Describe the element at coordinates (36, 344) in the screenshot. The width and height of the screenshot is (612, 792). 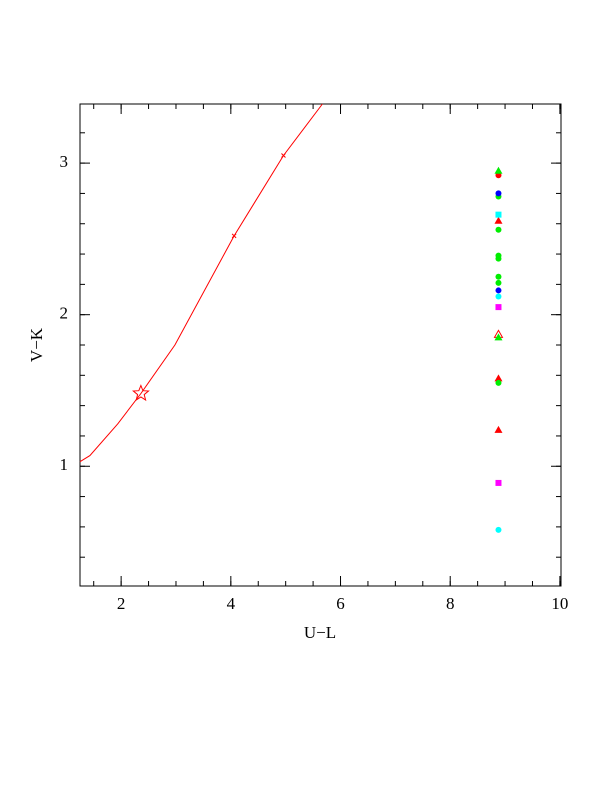
I see `y-axis-label: V−K` at that location.